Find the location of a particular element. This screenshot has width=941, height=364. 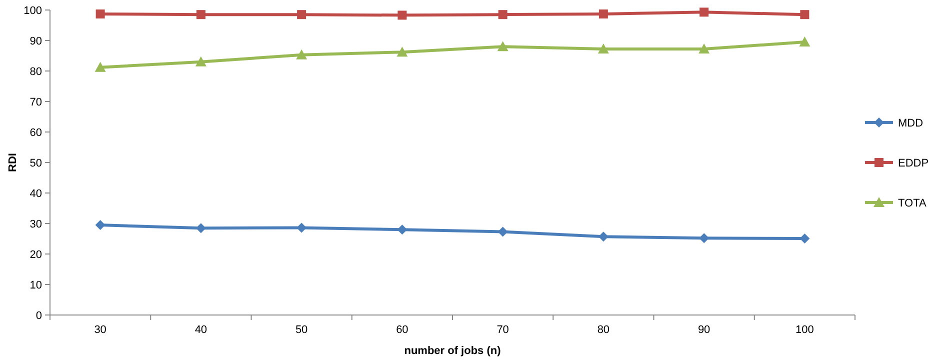

y-tick-label: 20 is located at coordinates (36, 254).